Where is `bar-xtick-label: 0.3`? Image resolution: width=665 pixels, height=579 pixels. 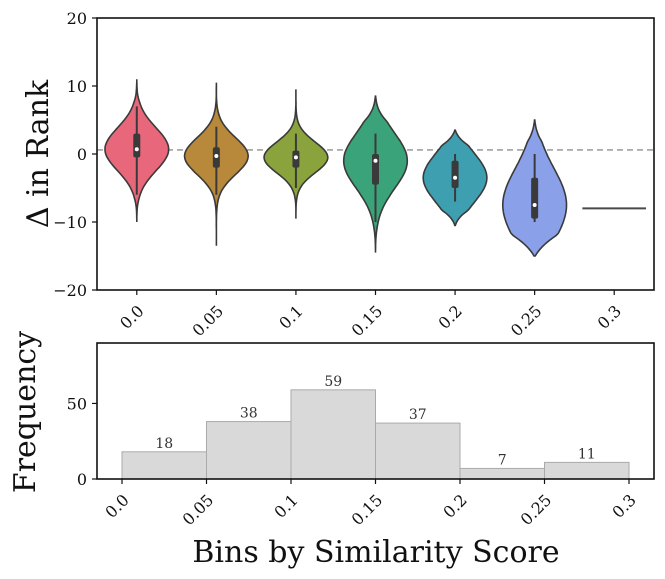
bar-xtick-label: 0.3 is located at coordinates (623, 505).